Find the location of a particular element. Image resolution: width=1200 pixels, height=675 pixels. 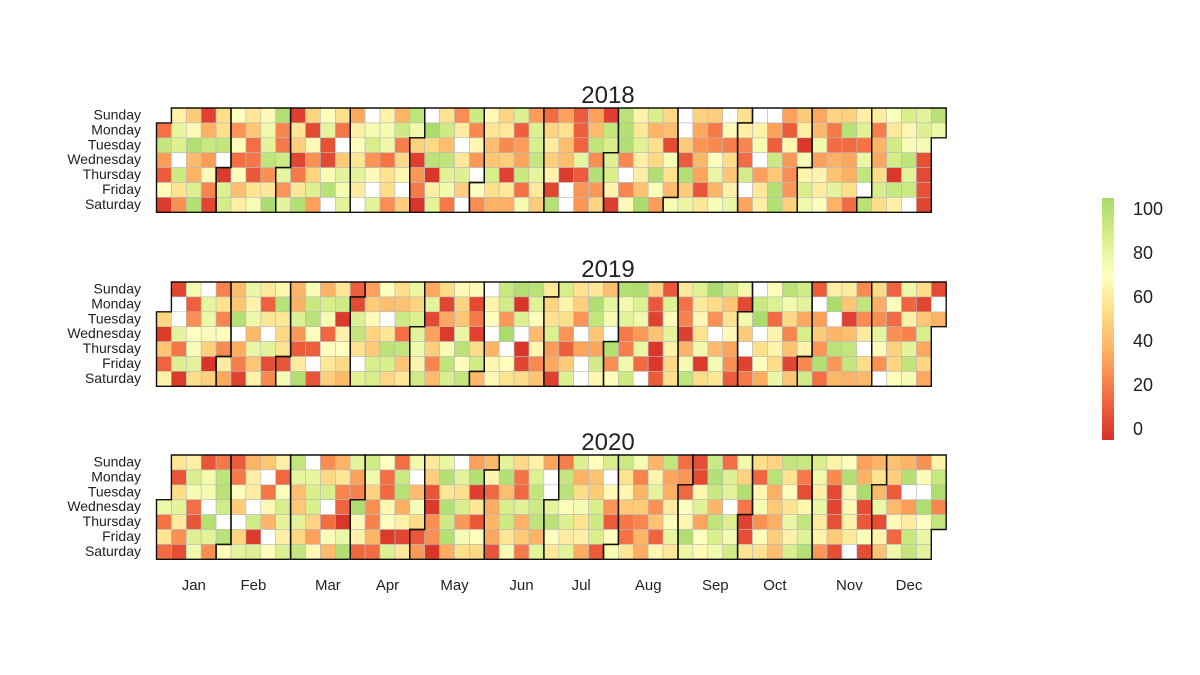

day-cells is located at coordinates (551, 160).